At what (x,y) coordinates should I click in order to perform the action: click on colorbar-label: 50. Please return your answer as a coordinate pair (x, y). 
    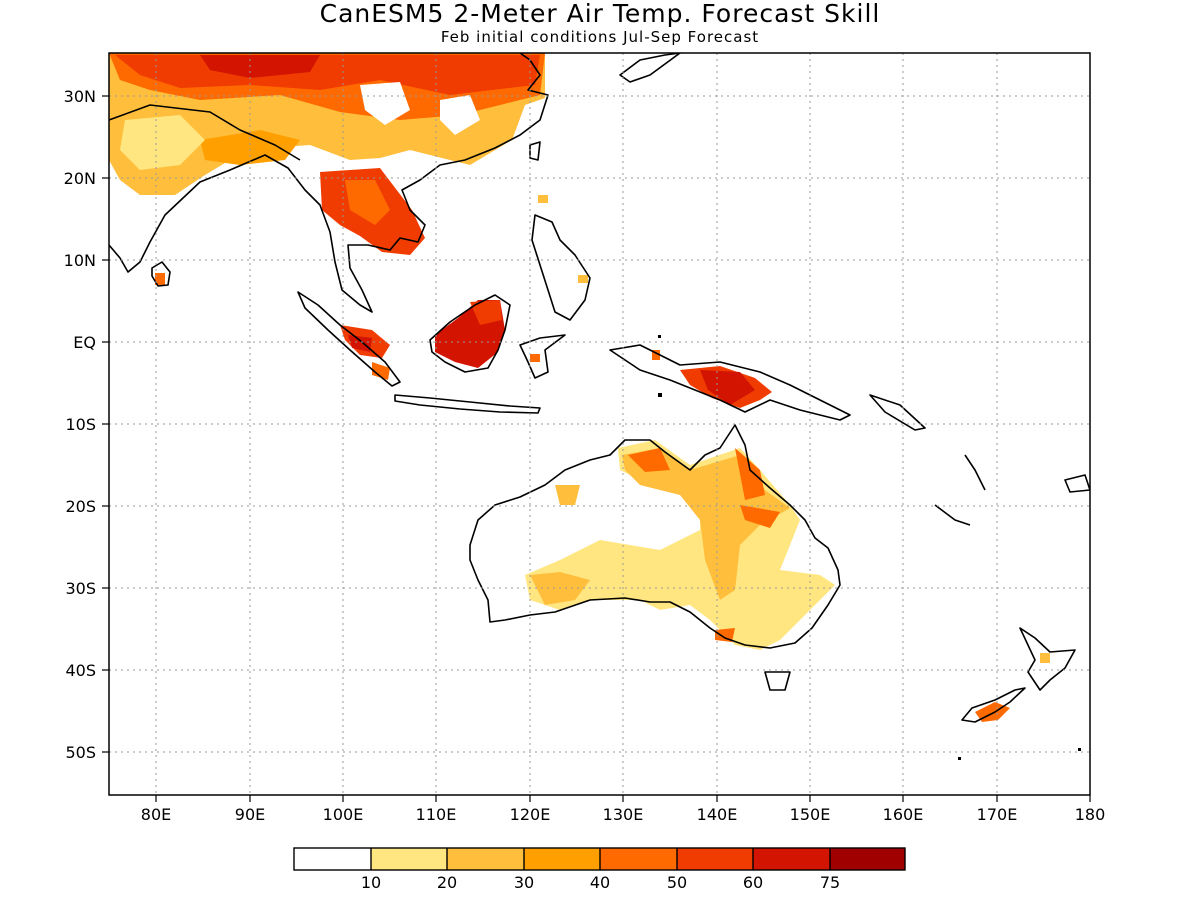
    Looking at the image, I should click on (677, 882).